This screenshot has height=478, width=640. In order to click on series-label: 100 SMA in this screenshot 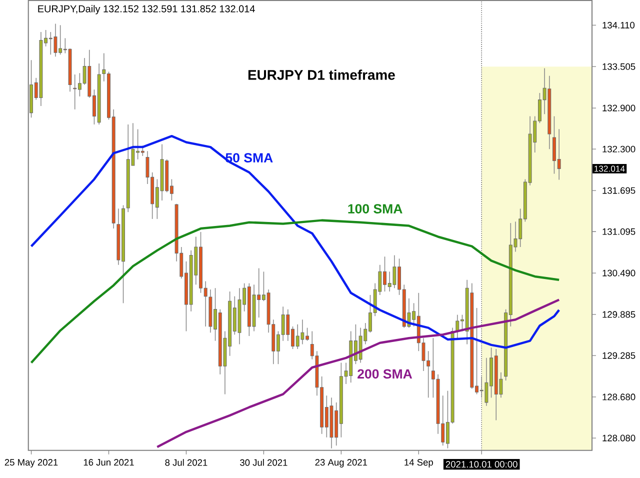, I will do `click(375, 209)`.